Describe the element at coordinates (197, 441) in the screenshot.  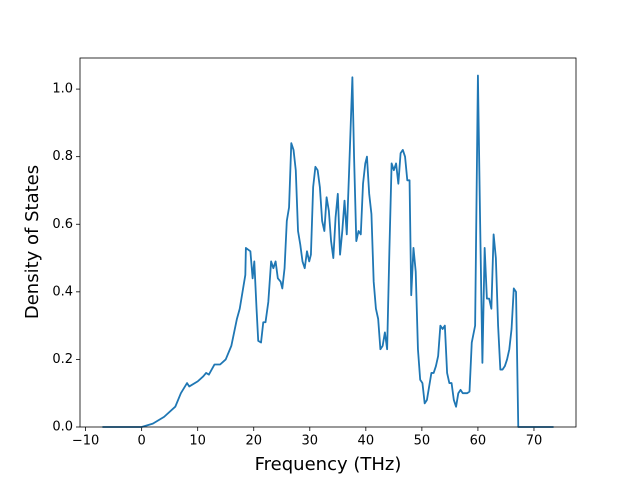
I see `x-tick-label: 10` at that location.